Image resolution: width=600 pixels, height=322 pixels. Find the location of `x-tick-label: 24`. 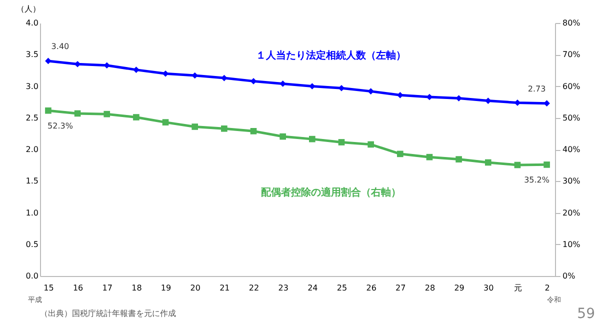

x-tick-label: 24 is located at coordinates (313, 288).